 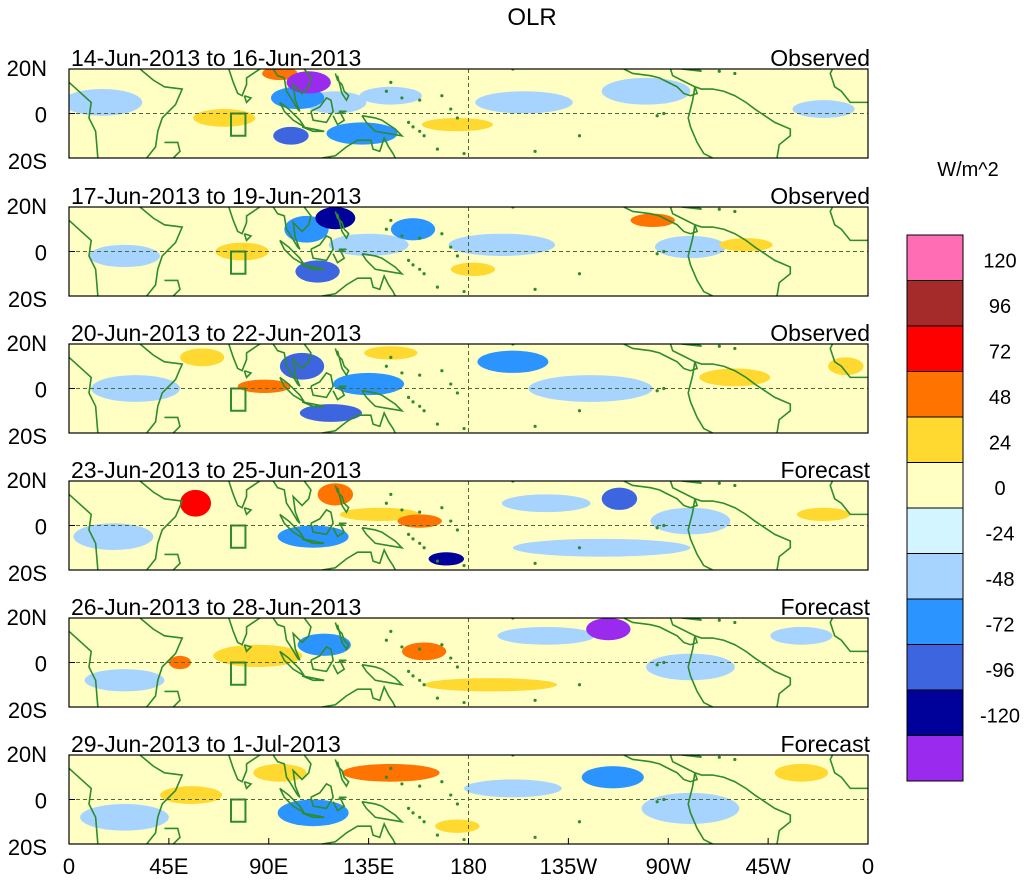 What do you see at coordinates (41, 253) in the screenshot?
I see `y-tick-label: 0` at bounding box center [41, 253].